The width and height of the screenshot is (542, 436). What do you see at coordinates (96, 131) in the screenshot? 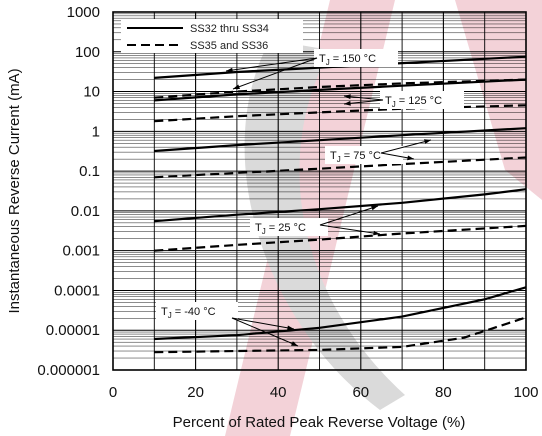
I see `y-tick-label: 1` at bounding box center [96, 131].